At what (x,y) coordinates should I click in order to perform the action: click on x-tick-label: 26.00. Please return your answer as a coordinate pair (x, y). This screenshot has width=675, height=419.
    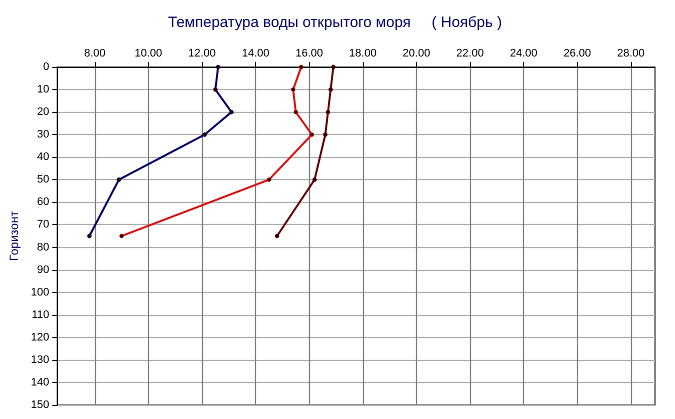
    Looking at the image, I should click on (578, 54).